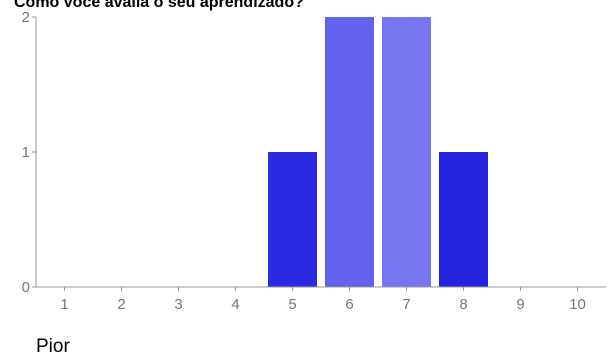 The width and height of the screenshot is (614, 363). What do you see at coordinates (26, 152) in the screenshot?
I see `y-tick-label: 1` at bounding box center [26, 152].